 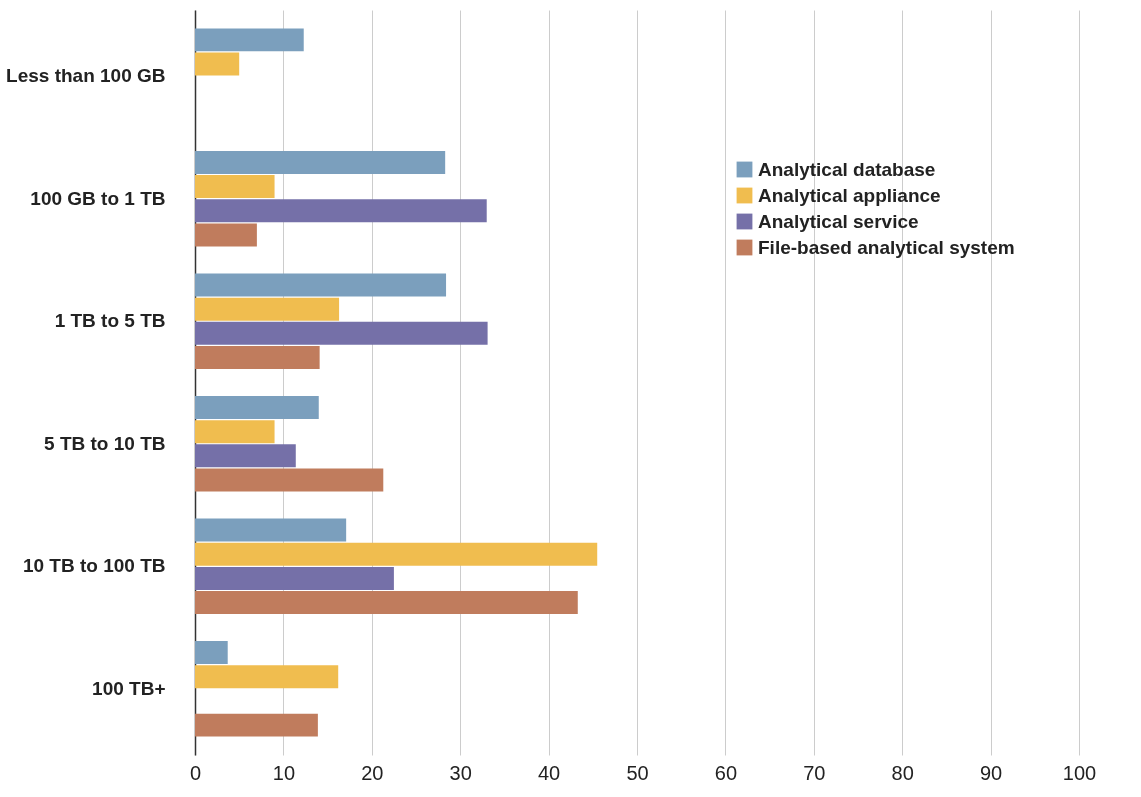 I want to click on y-tick-label: Less than 100 GB, so click(x=86, y=76).